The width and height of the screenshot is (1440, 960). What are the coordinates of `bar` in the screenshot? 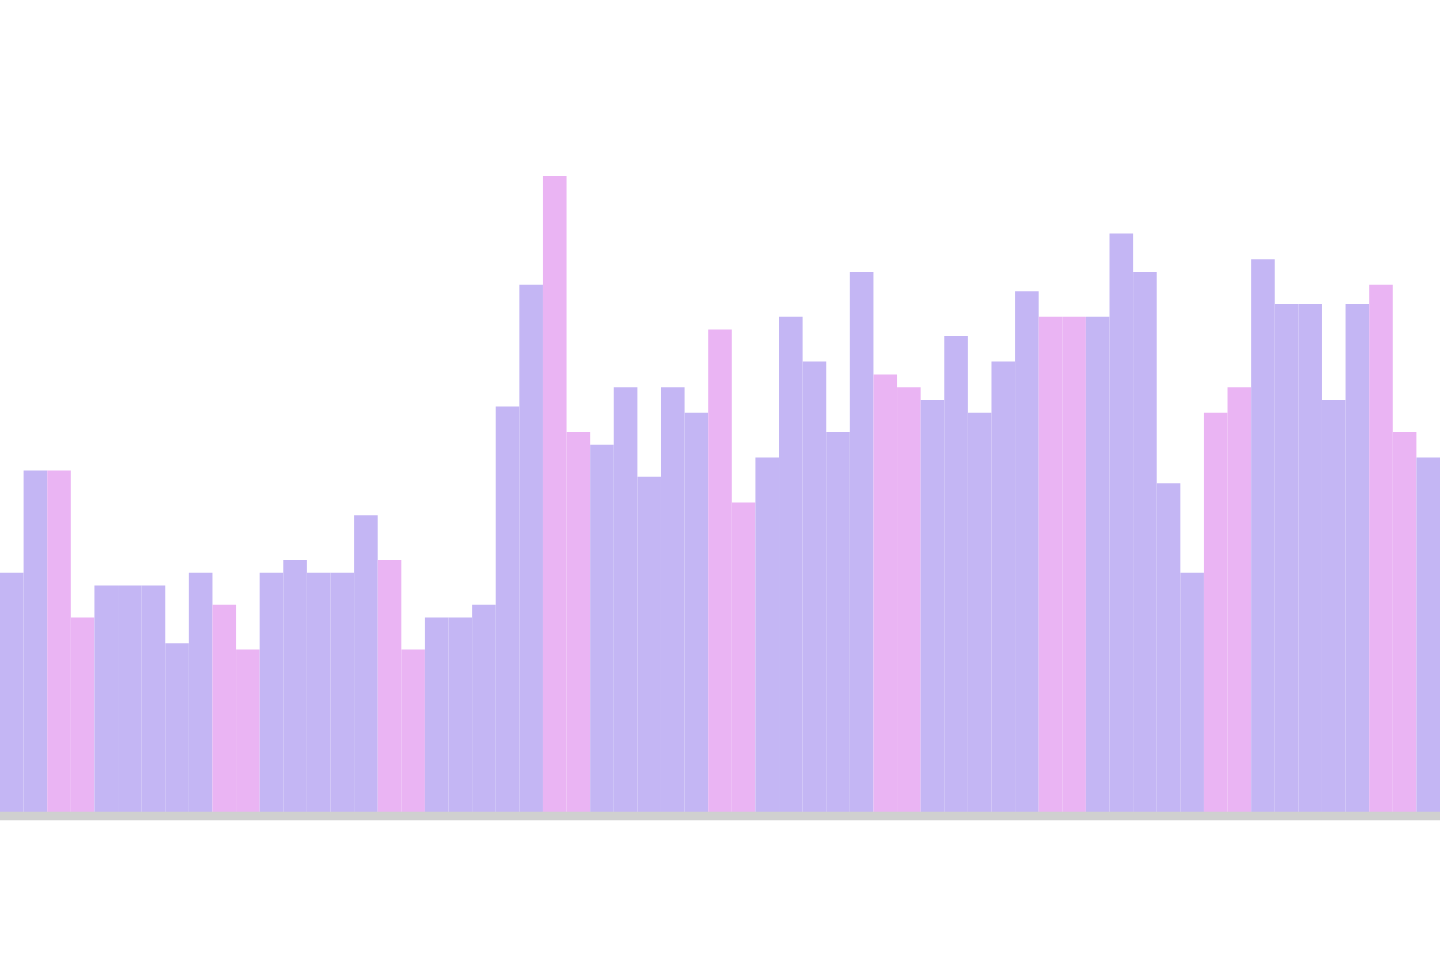 It's located at (1428, 636).